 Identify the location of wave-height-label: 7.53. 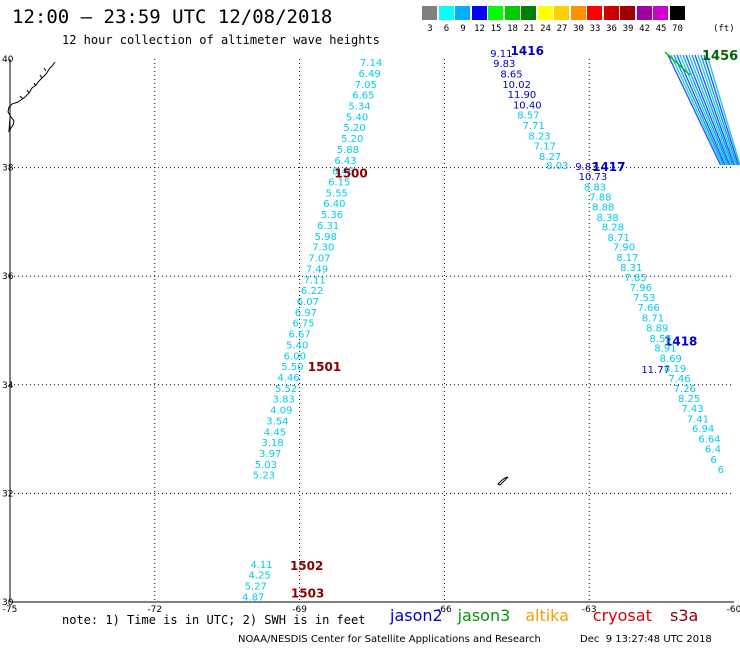
(644, 298).